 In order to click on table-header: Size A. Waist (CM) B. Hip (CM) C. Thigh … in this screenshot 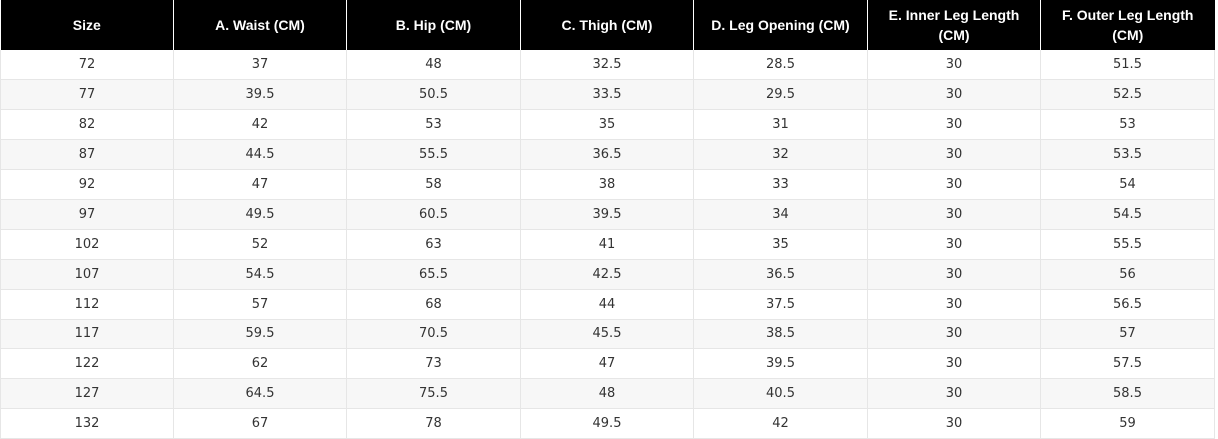, I will do `click(607, 25)`.